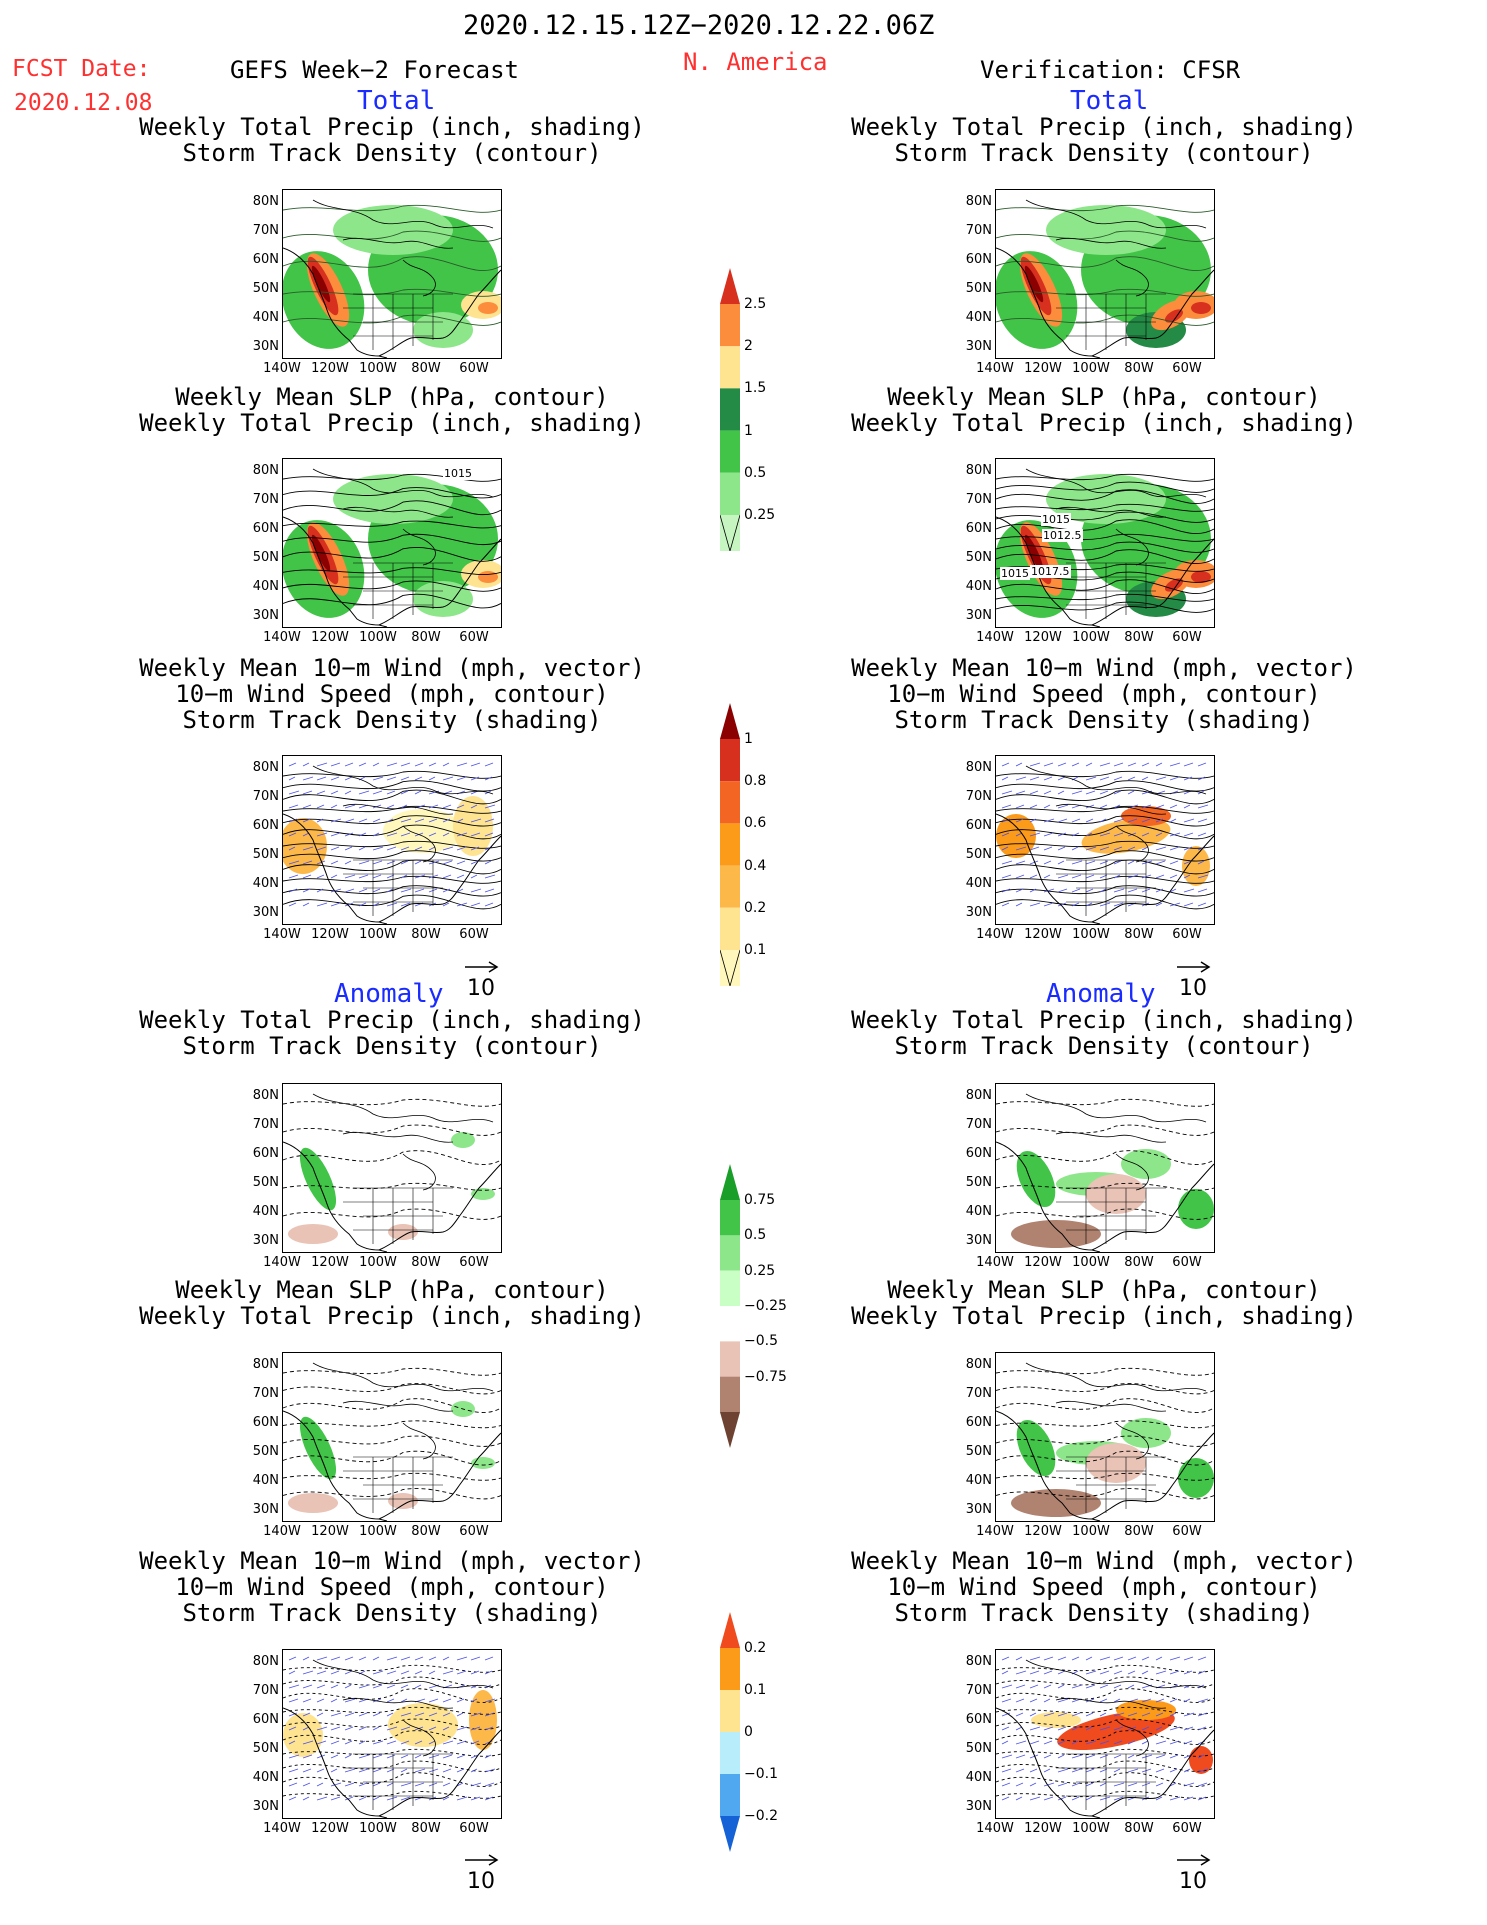 The image size is (1487, 1925). I want to click on map-panel-2-left: 1015, so click(392, 543).